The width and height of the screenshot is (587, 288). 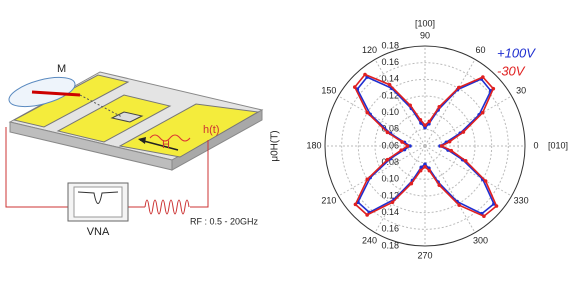 What do you see at coordinates (369, 50) in the screenshot?
I see `angle-label: 120` at bounding box center [369, 50].